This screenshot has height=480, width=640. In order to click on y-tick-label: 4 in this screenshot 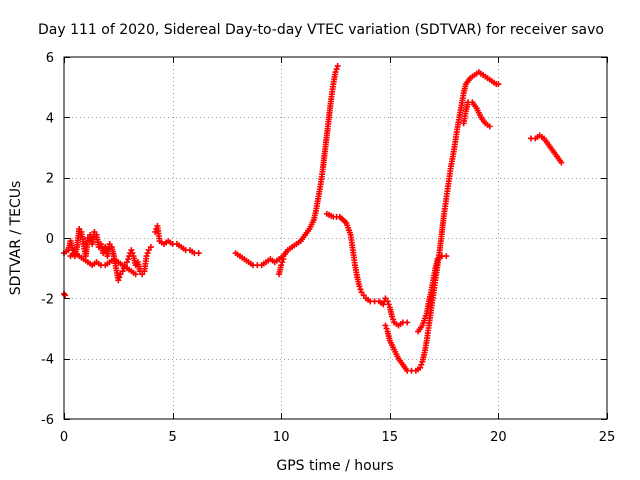, I will do `click(50, 118)`.